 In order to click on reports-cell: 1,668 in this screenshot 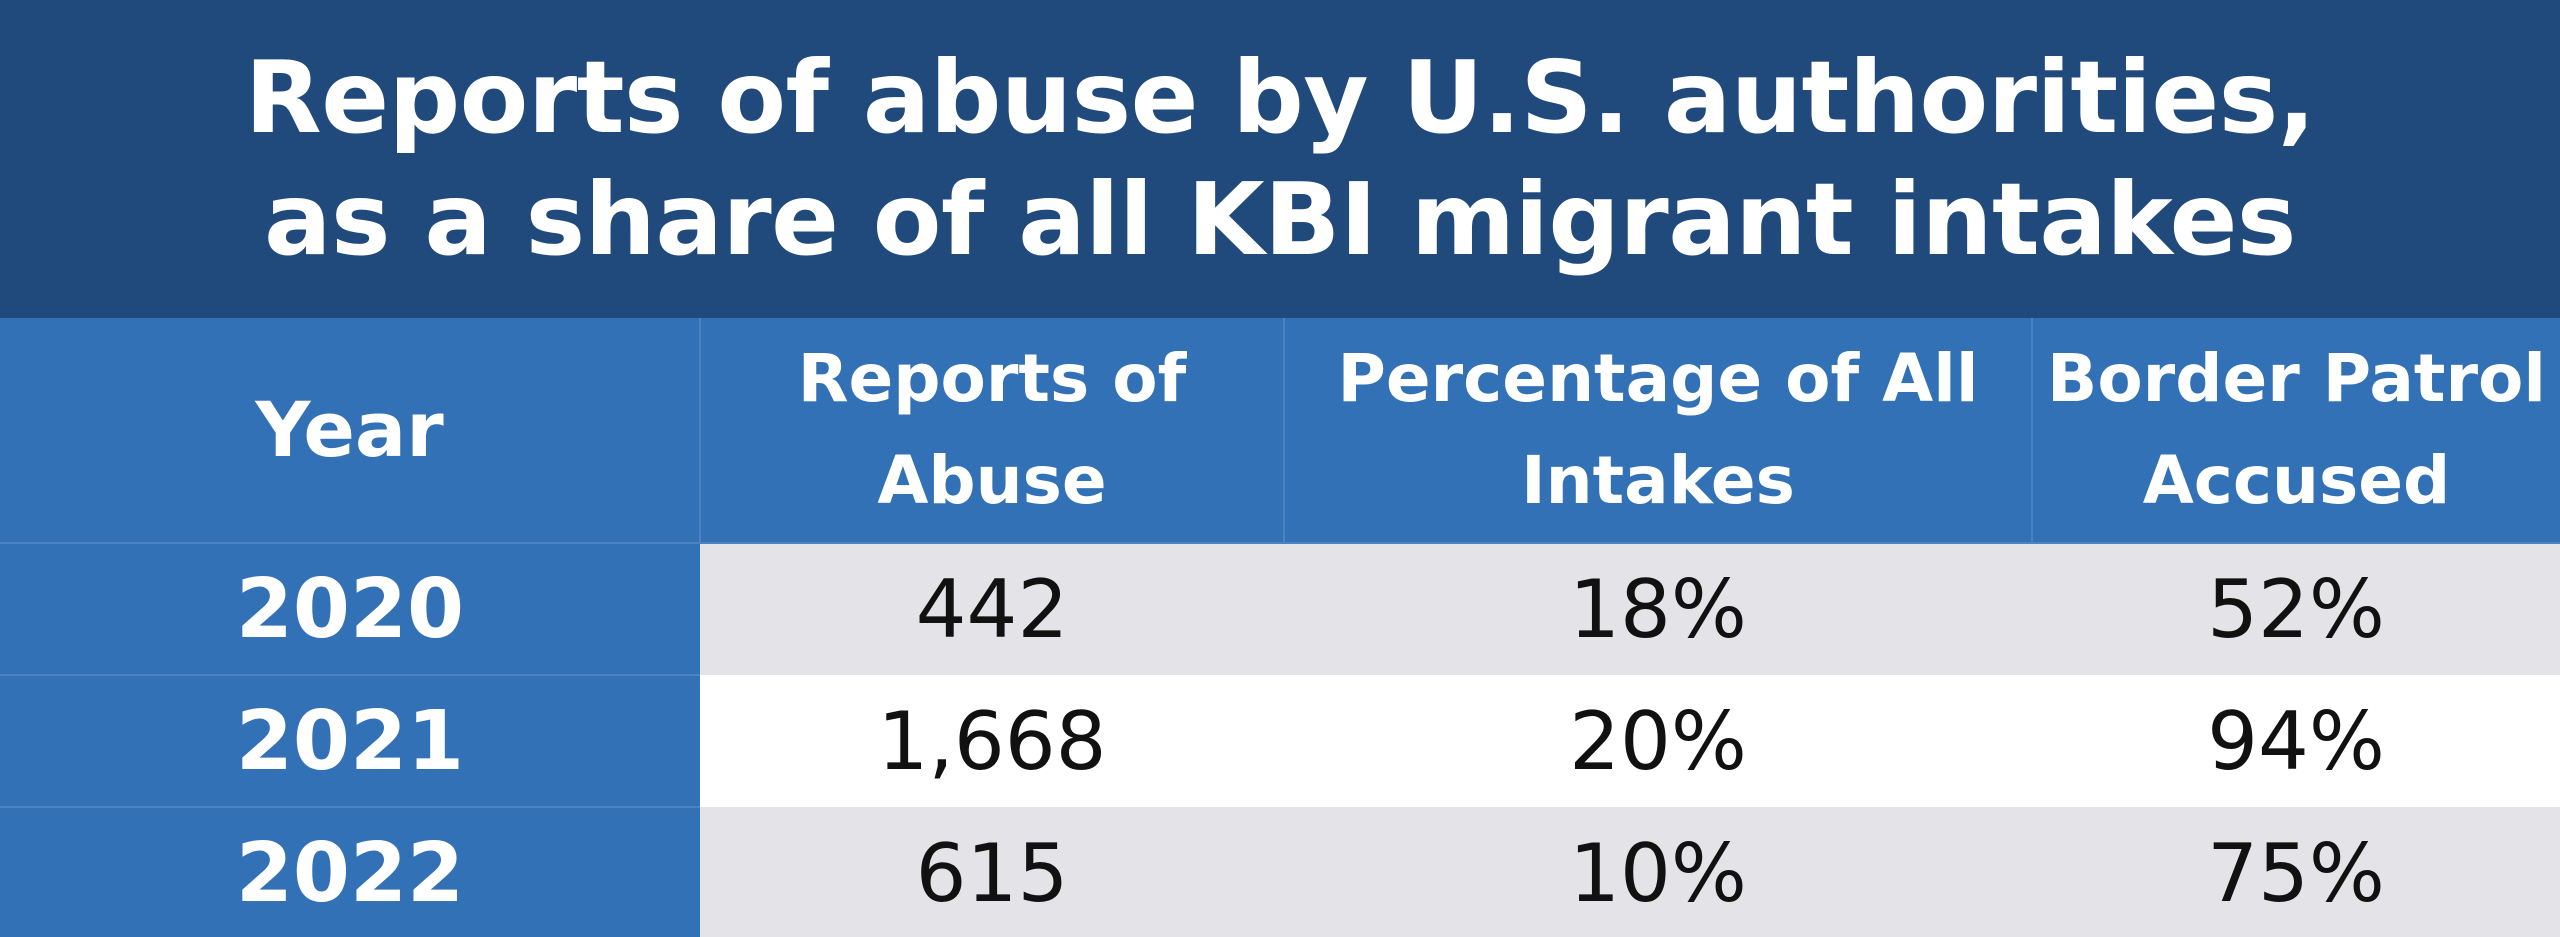, I will do `click(992, 741)`.